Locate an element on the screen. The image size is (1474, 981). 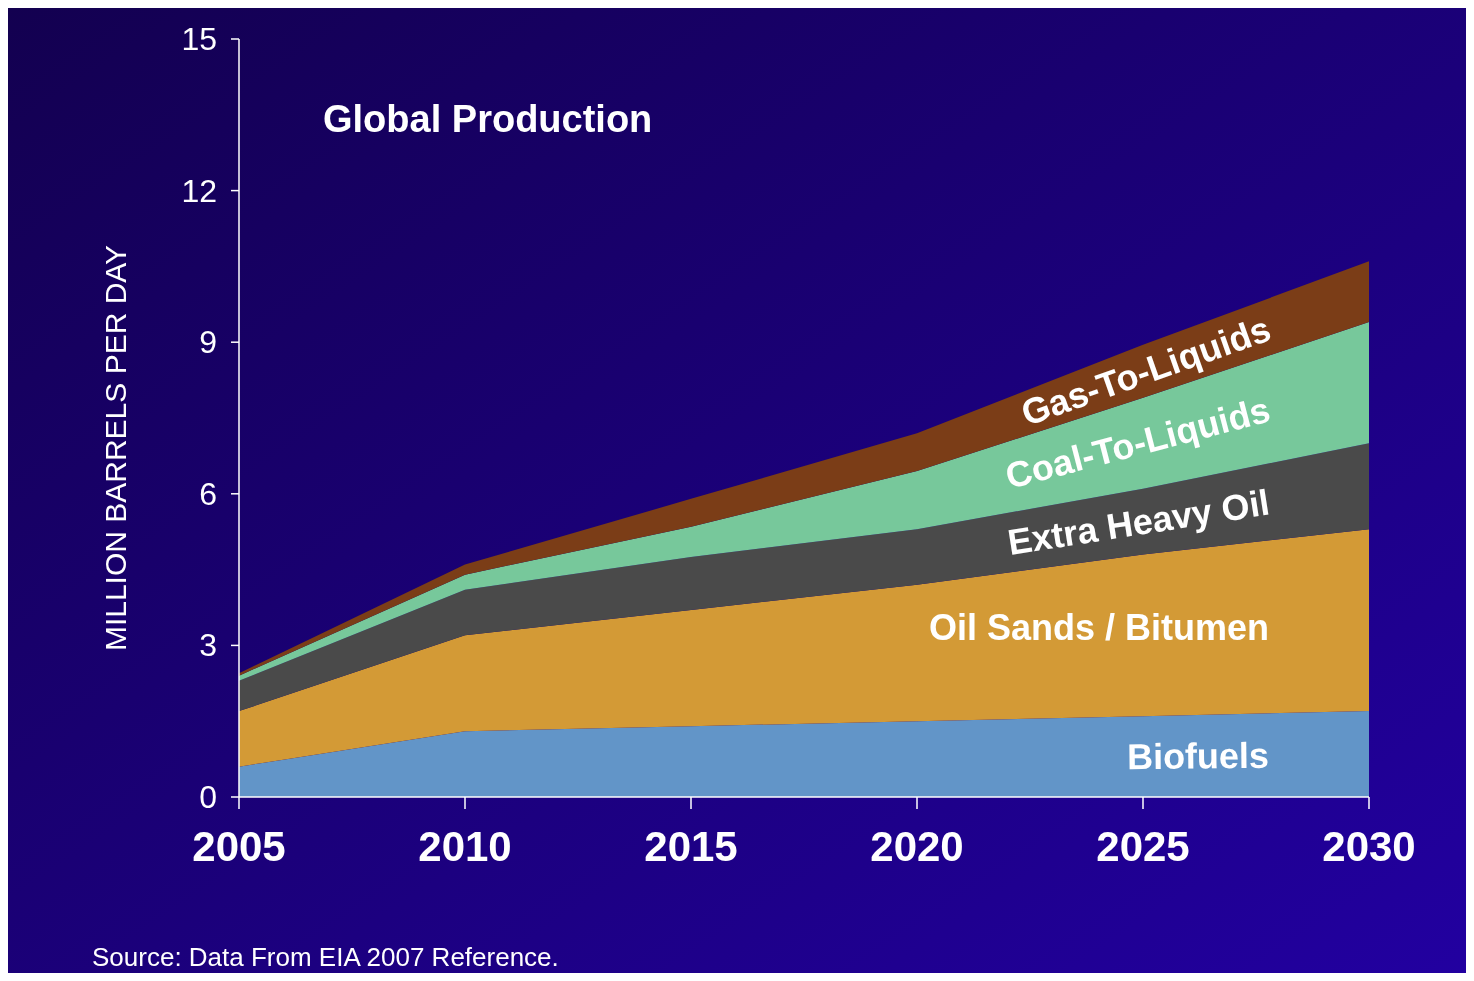
x-tick-label: 2005 is located at coordinates (239, 846).